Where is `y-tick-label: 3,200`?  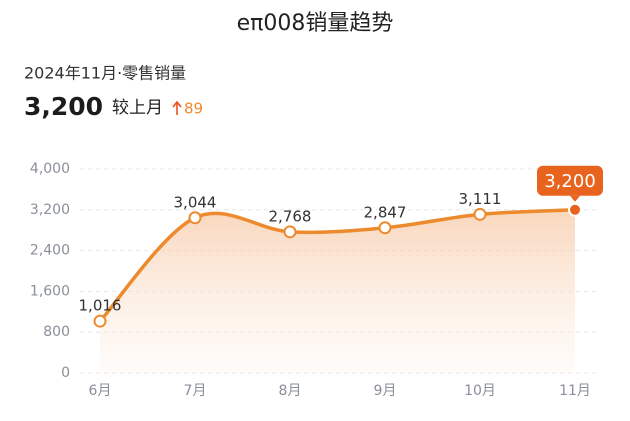 y-tick-label: 3,200 is located at coordinates (50, 210).